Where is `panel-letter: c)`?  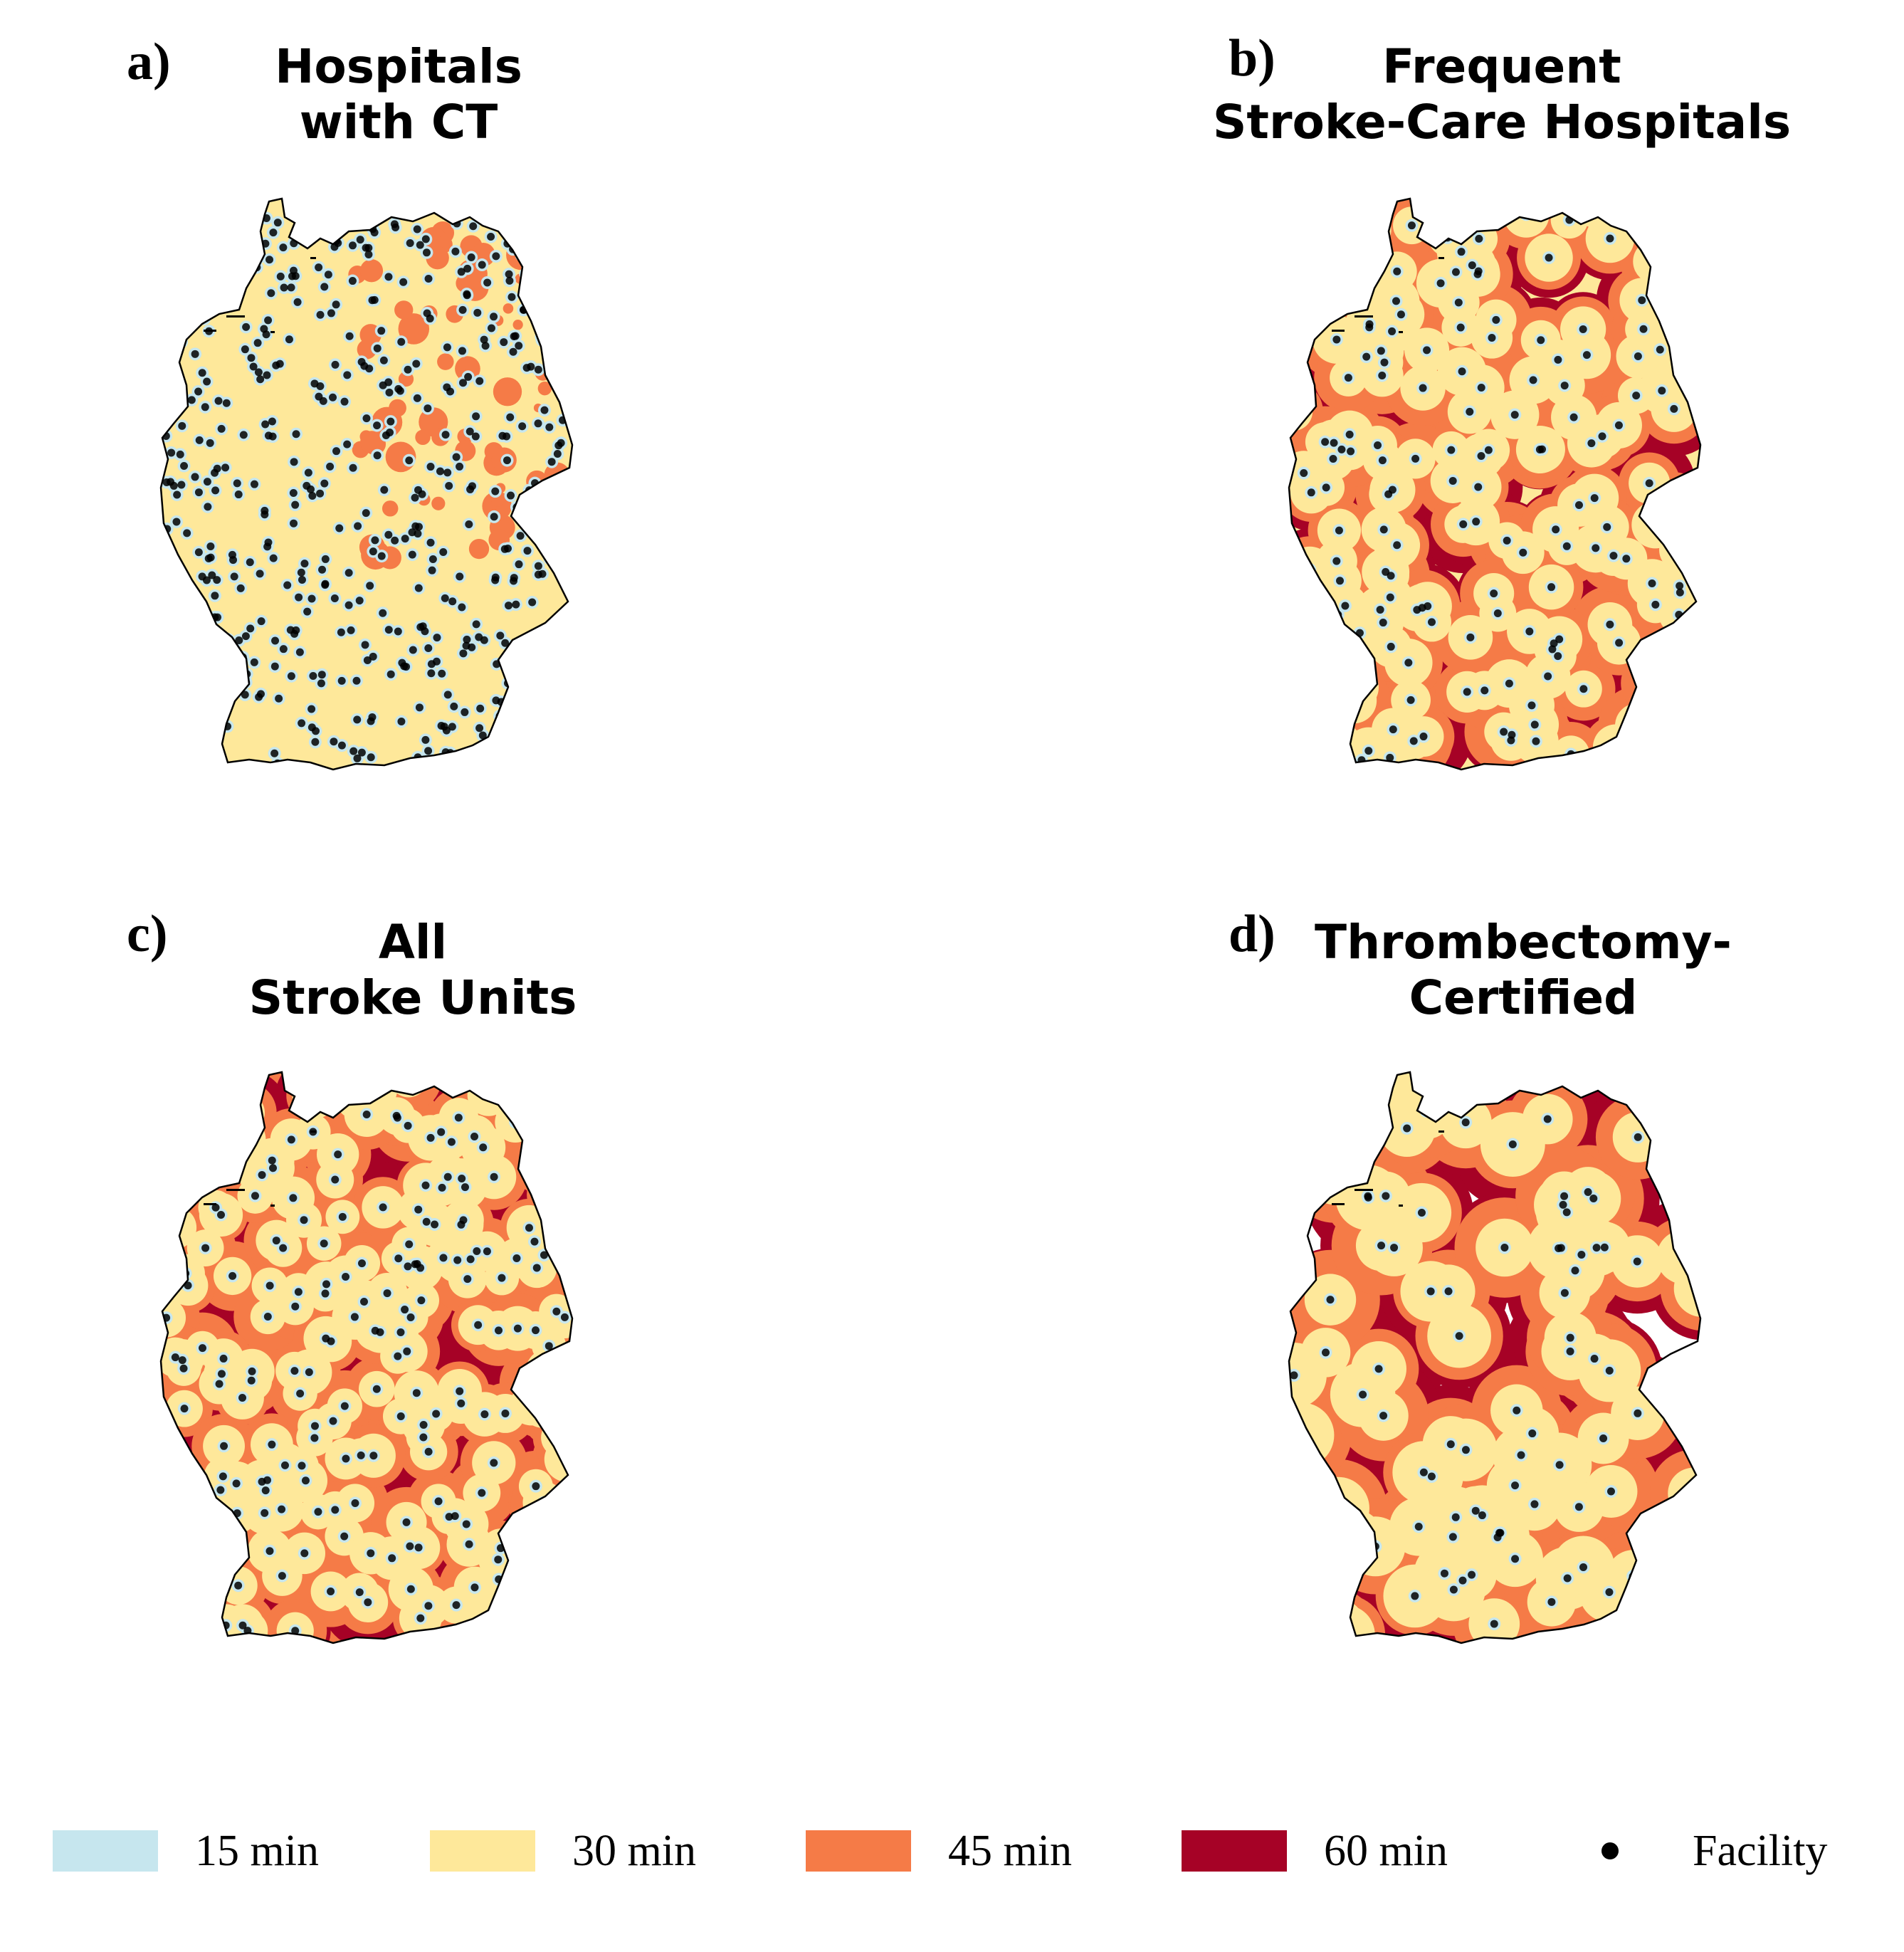 panel-letter: c) is located at coordinates (147, 934).